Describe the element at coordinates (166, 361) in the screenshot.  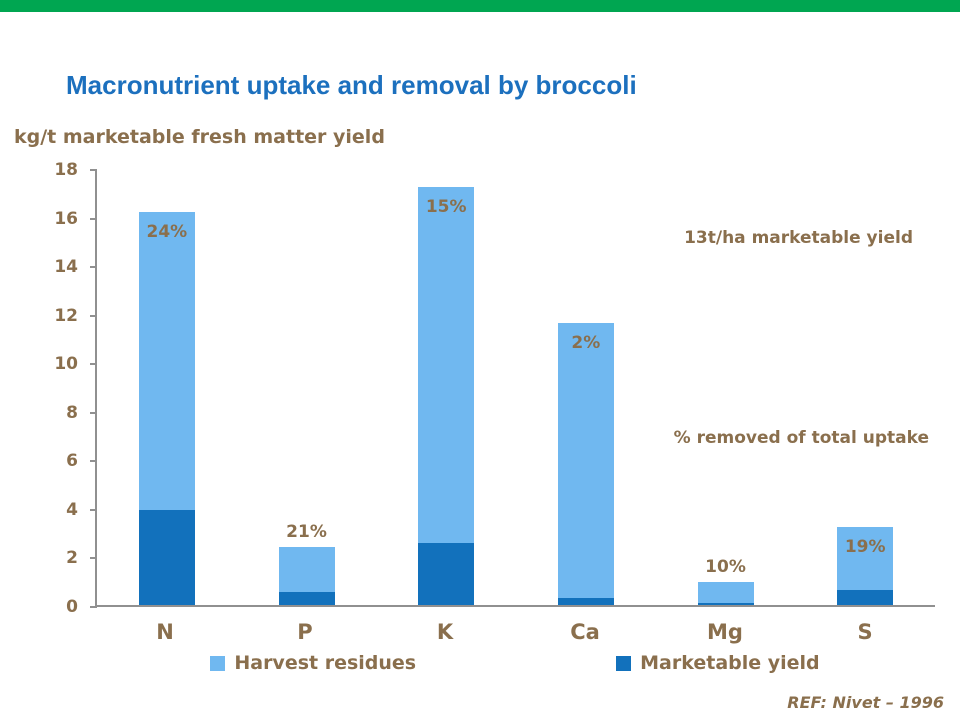
I see `bar-segment-harvest-residues-N` at that location.